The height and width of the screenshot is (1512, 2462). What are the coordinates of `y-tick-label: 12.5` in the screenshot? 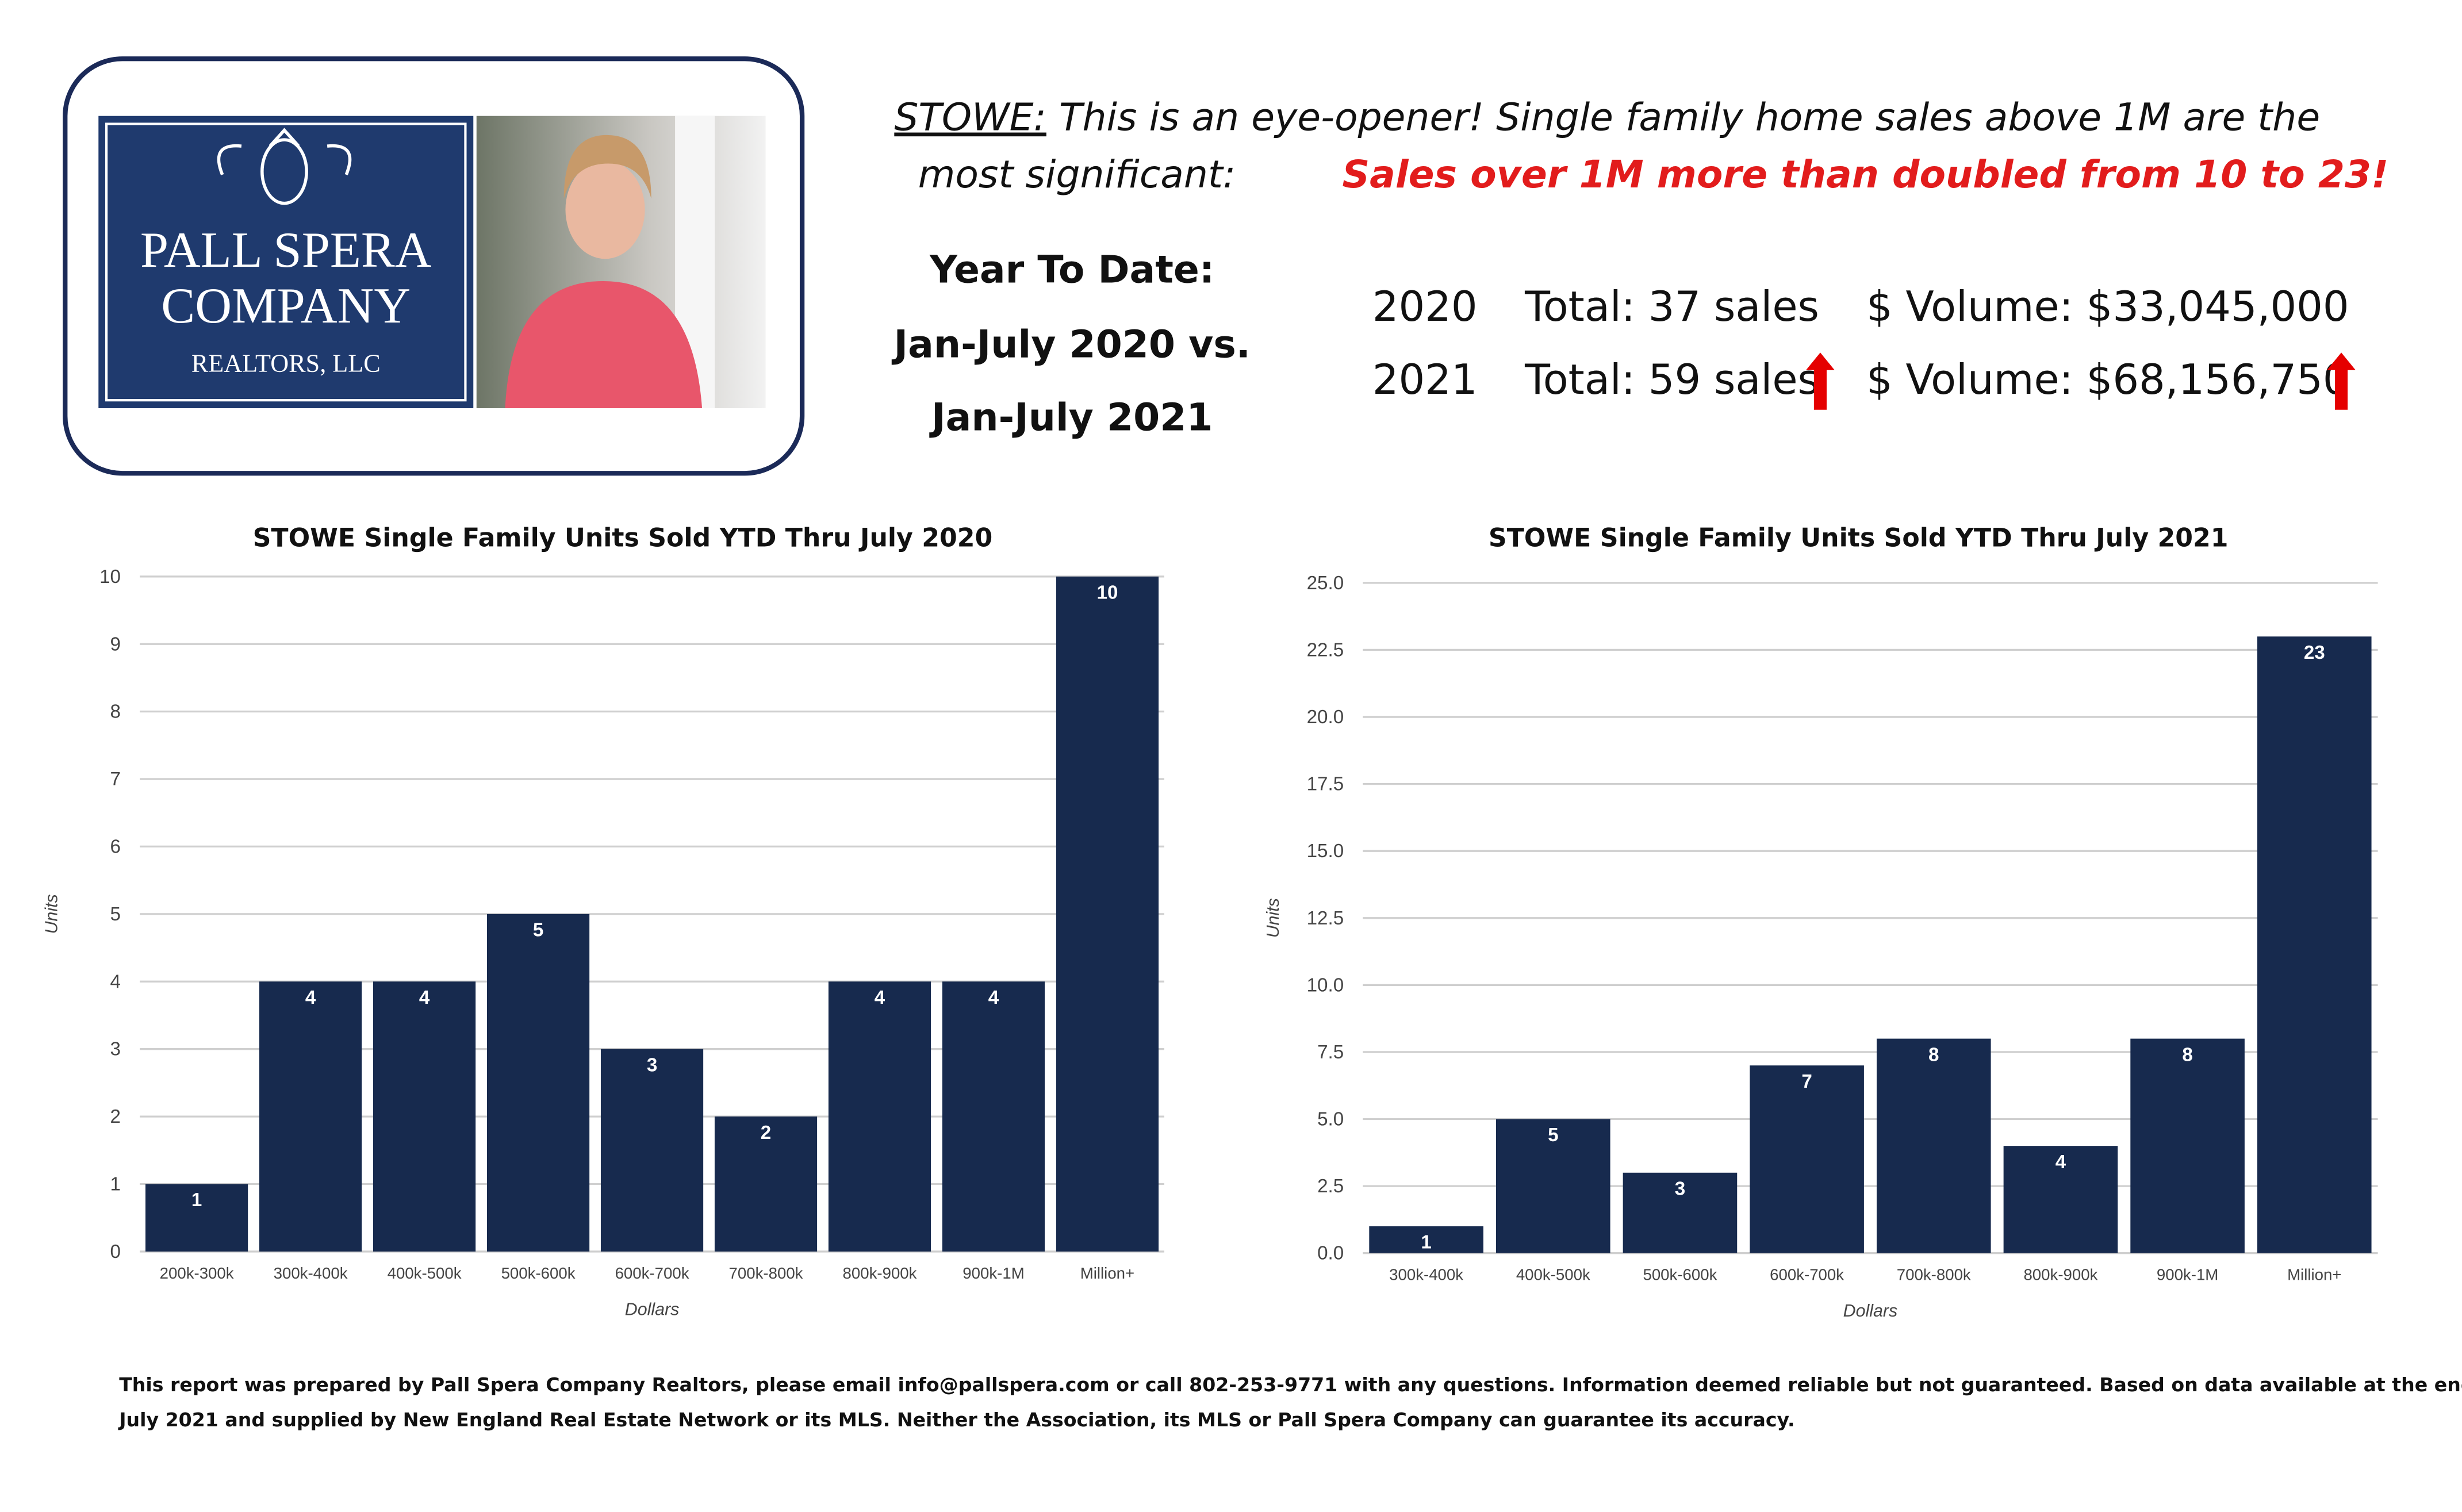 It's located at (1325, 918).